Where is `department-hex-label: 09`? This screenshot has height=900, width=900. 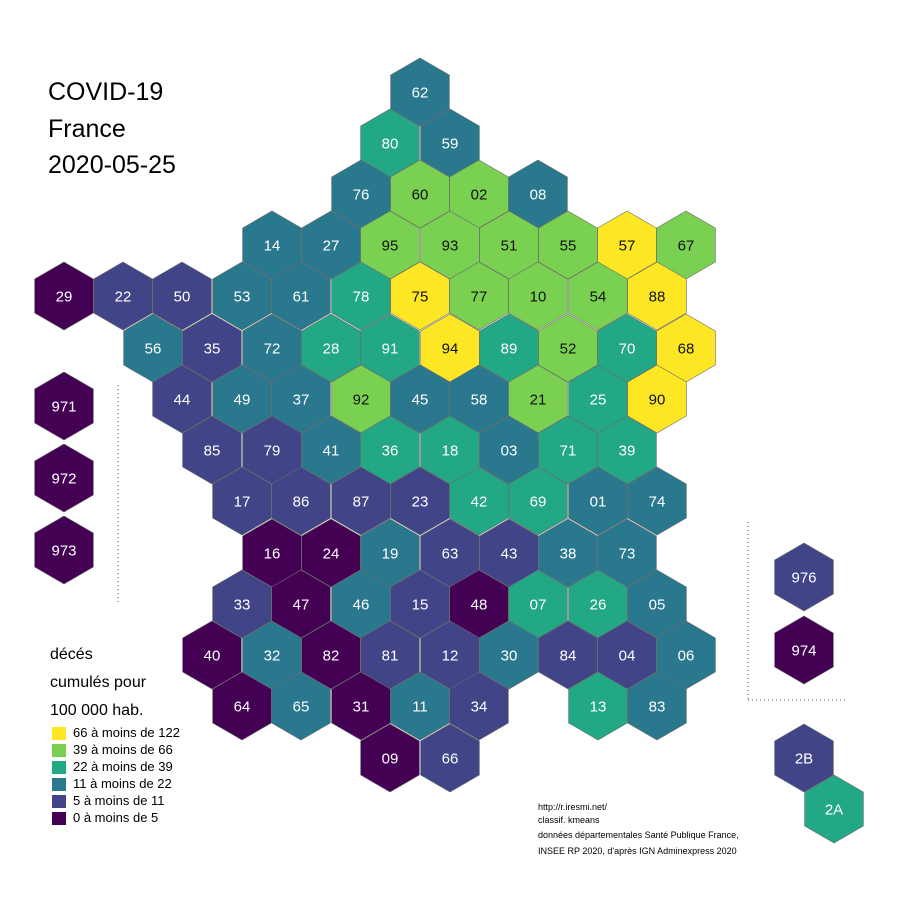
department-hex-label: 09 is located at coordinates (390, 759).